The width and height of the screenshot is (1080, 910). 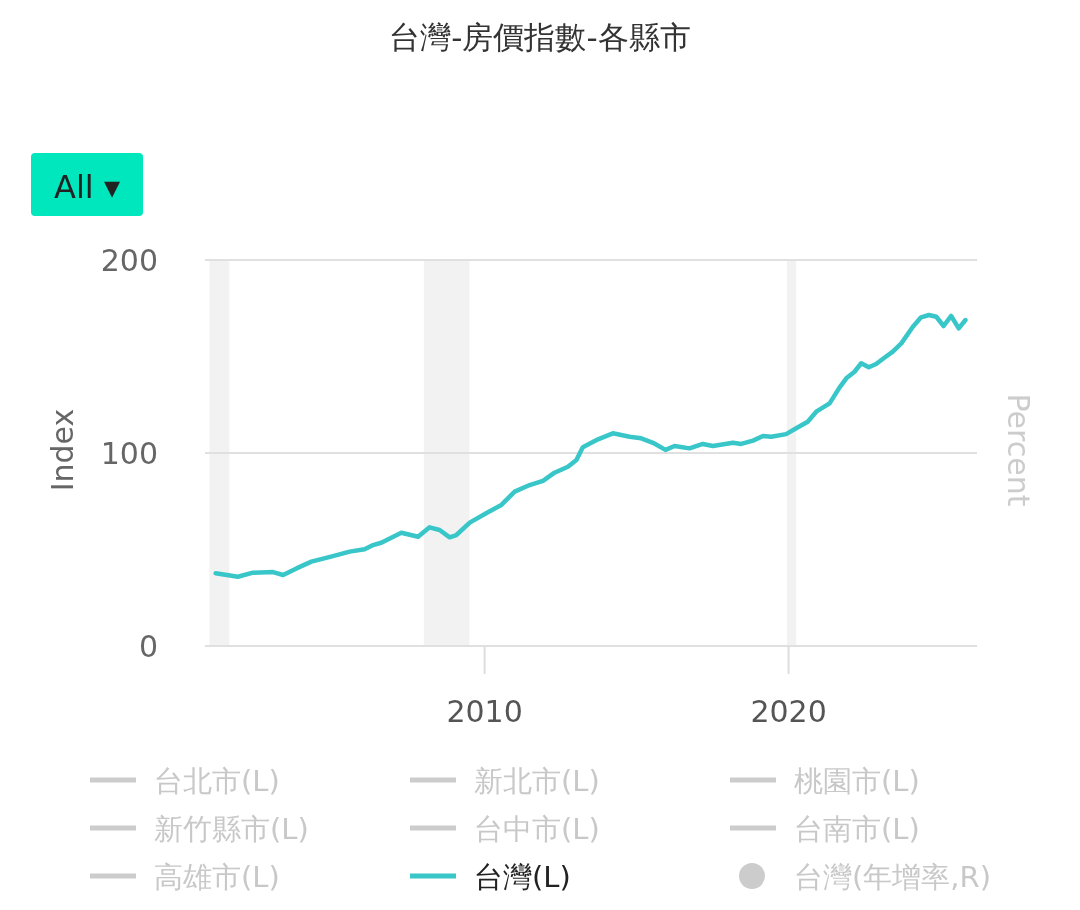 What do you see at coordinates (484, 711) in the screenshot?
I see `x-tick-label: 2010` at bounding box center [484, 711].